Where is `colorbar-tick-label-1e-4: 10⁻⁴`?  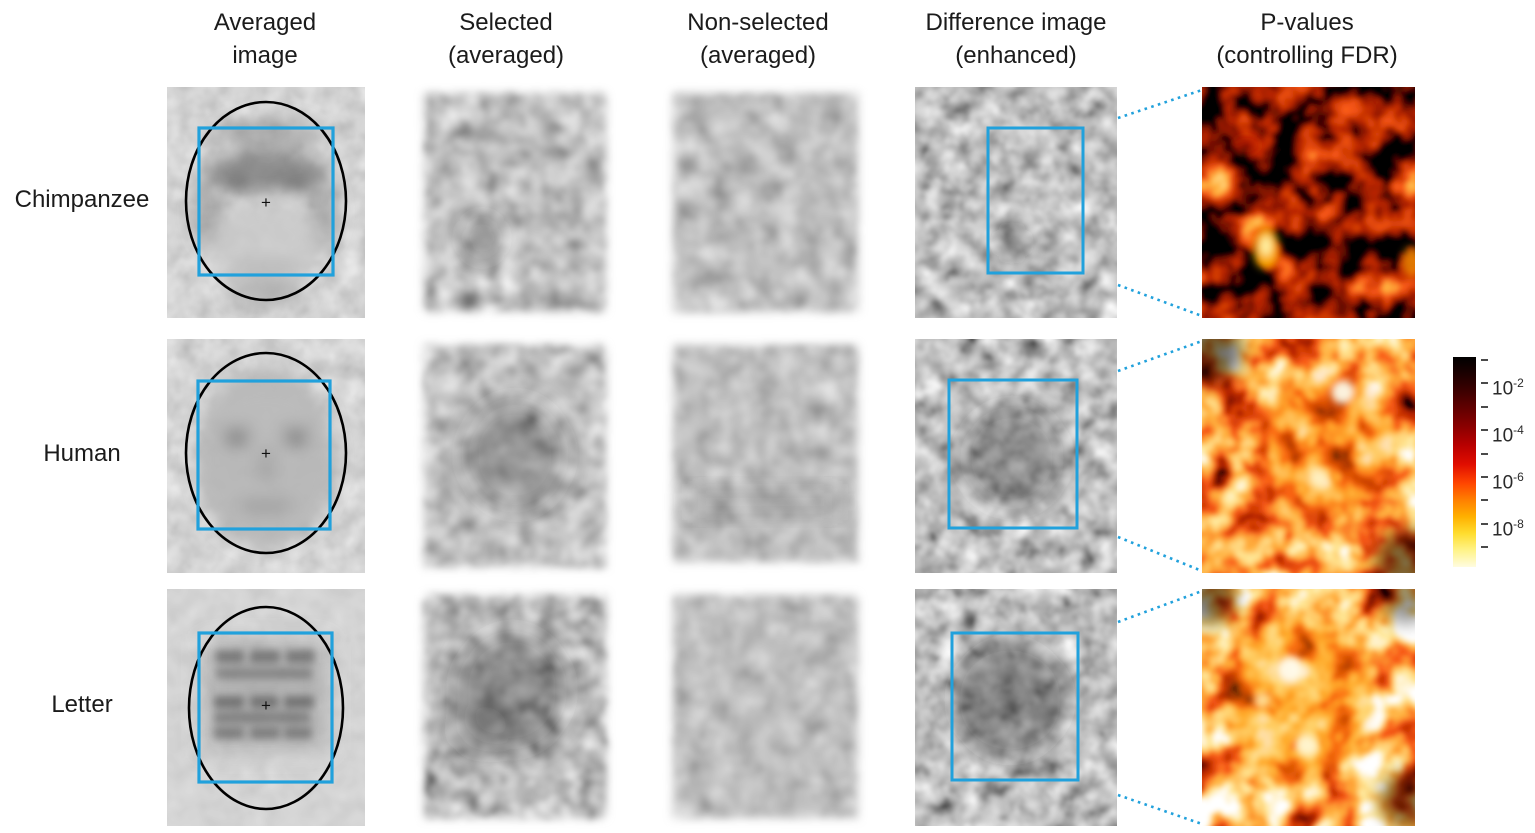 colorbar-tick-label-1e-4: 10⁻⁴ is located at coordinates (1508, 435).